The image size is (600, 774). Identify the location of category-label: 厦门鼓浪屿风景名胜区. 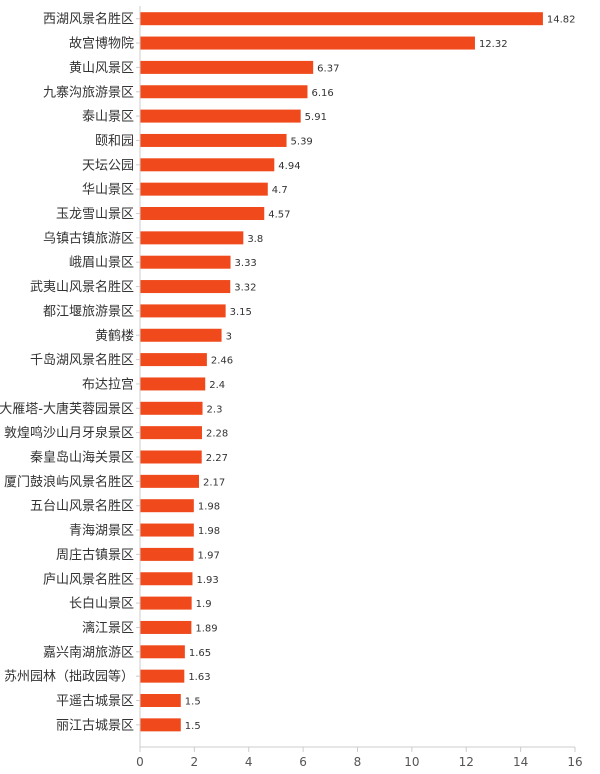
(69, 482).